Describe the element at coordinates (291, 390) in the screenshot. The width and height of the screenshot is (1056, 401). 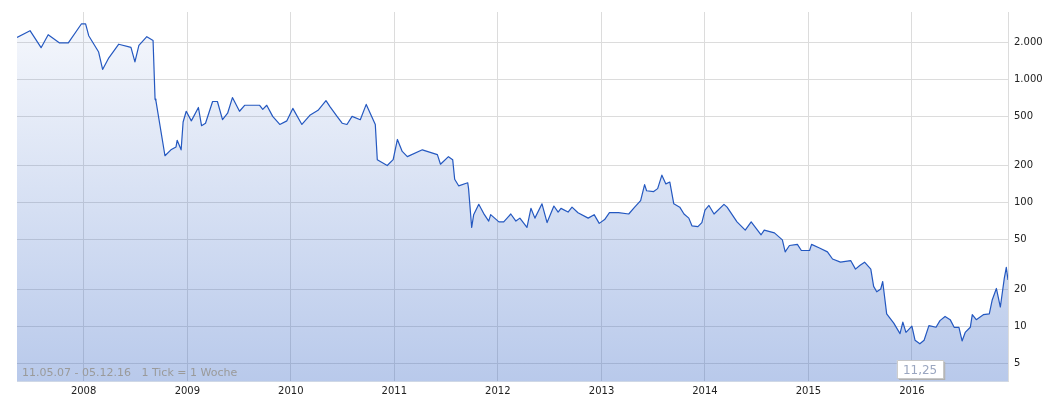
I see `x-tick-label: 2010` at that location.